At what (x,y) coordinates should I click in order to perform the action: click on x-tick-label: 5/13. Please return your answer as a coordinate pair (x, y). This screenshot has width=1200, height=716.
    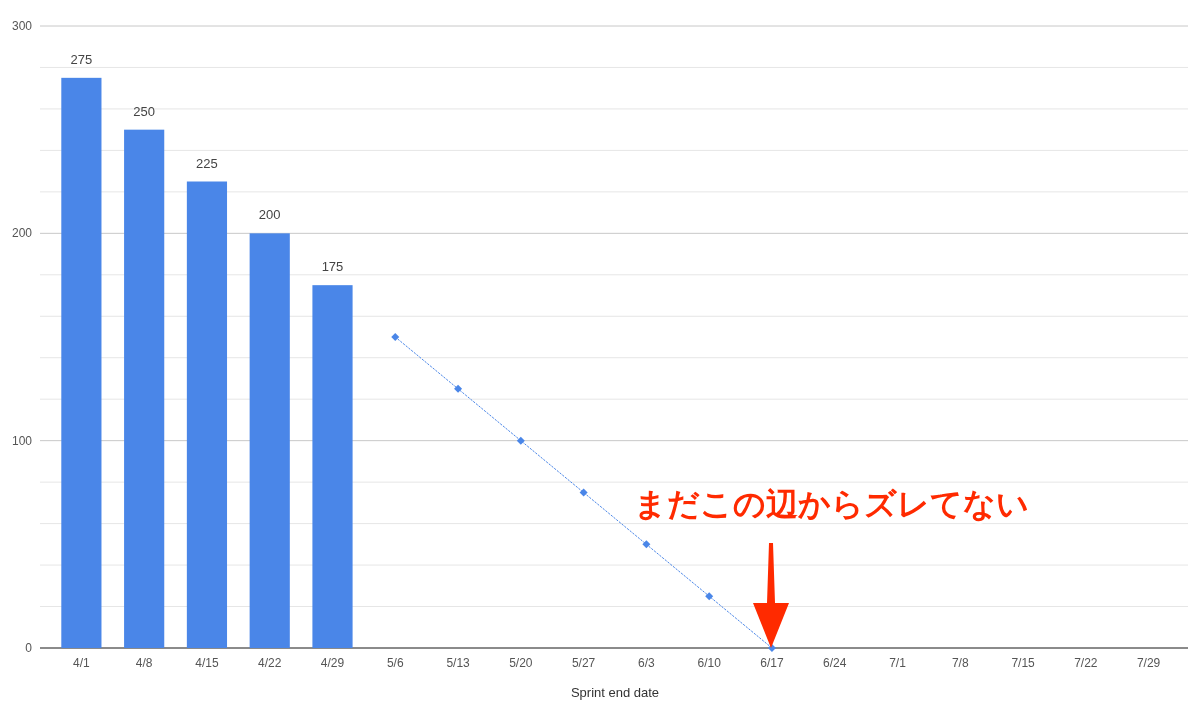
    Looking at the image, I should click on (458, 663).